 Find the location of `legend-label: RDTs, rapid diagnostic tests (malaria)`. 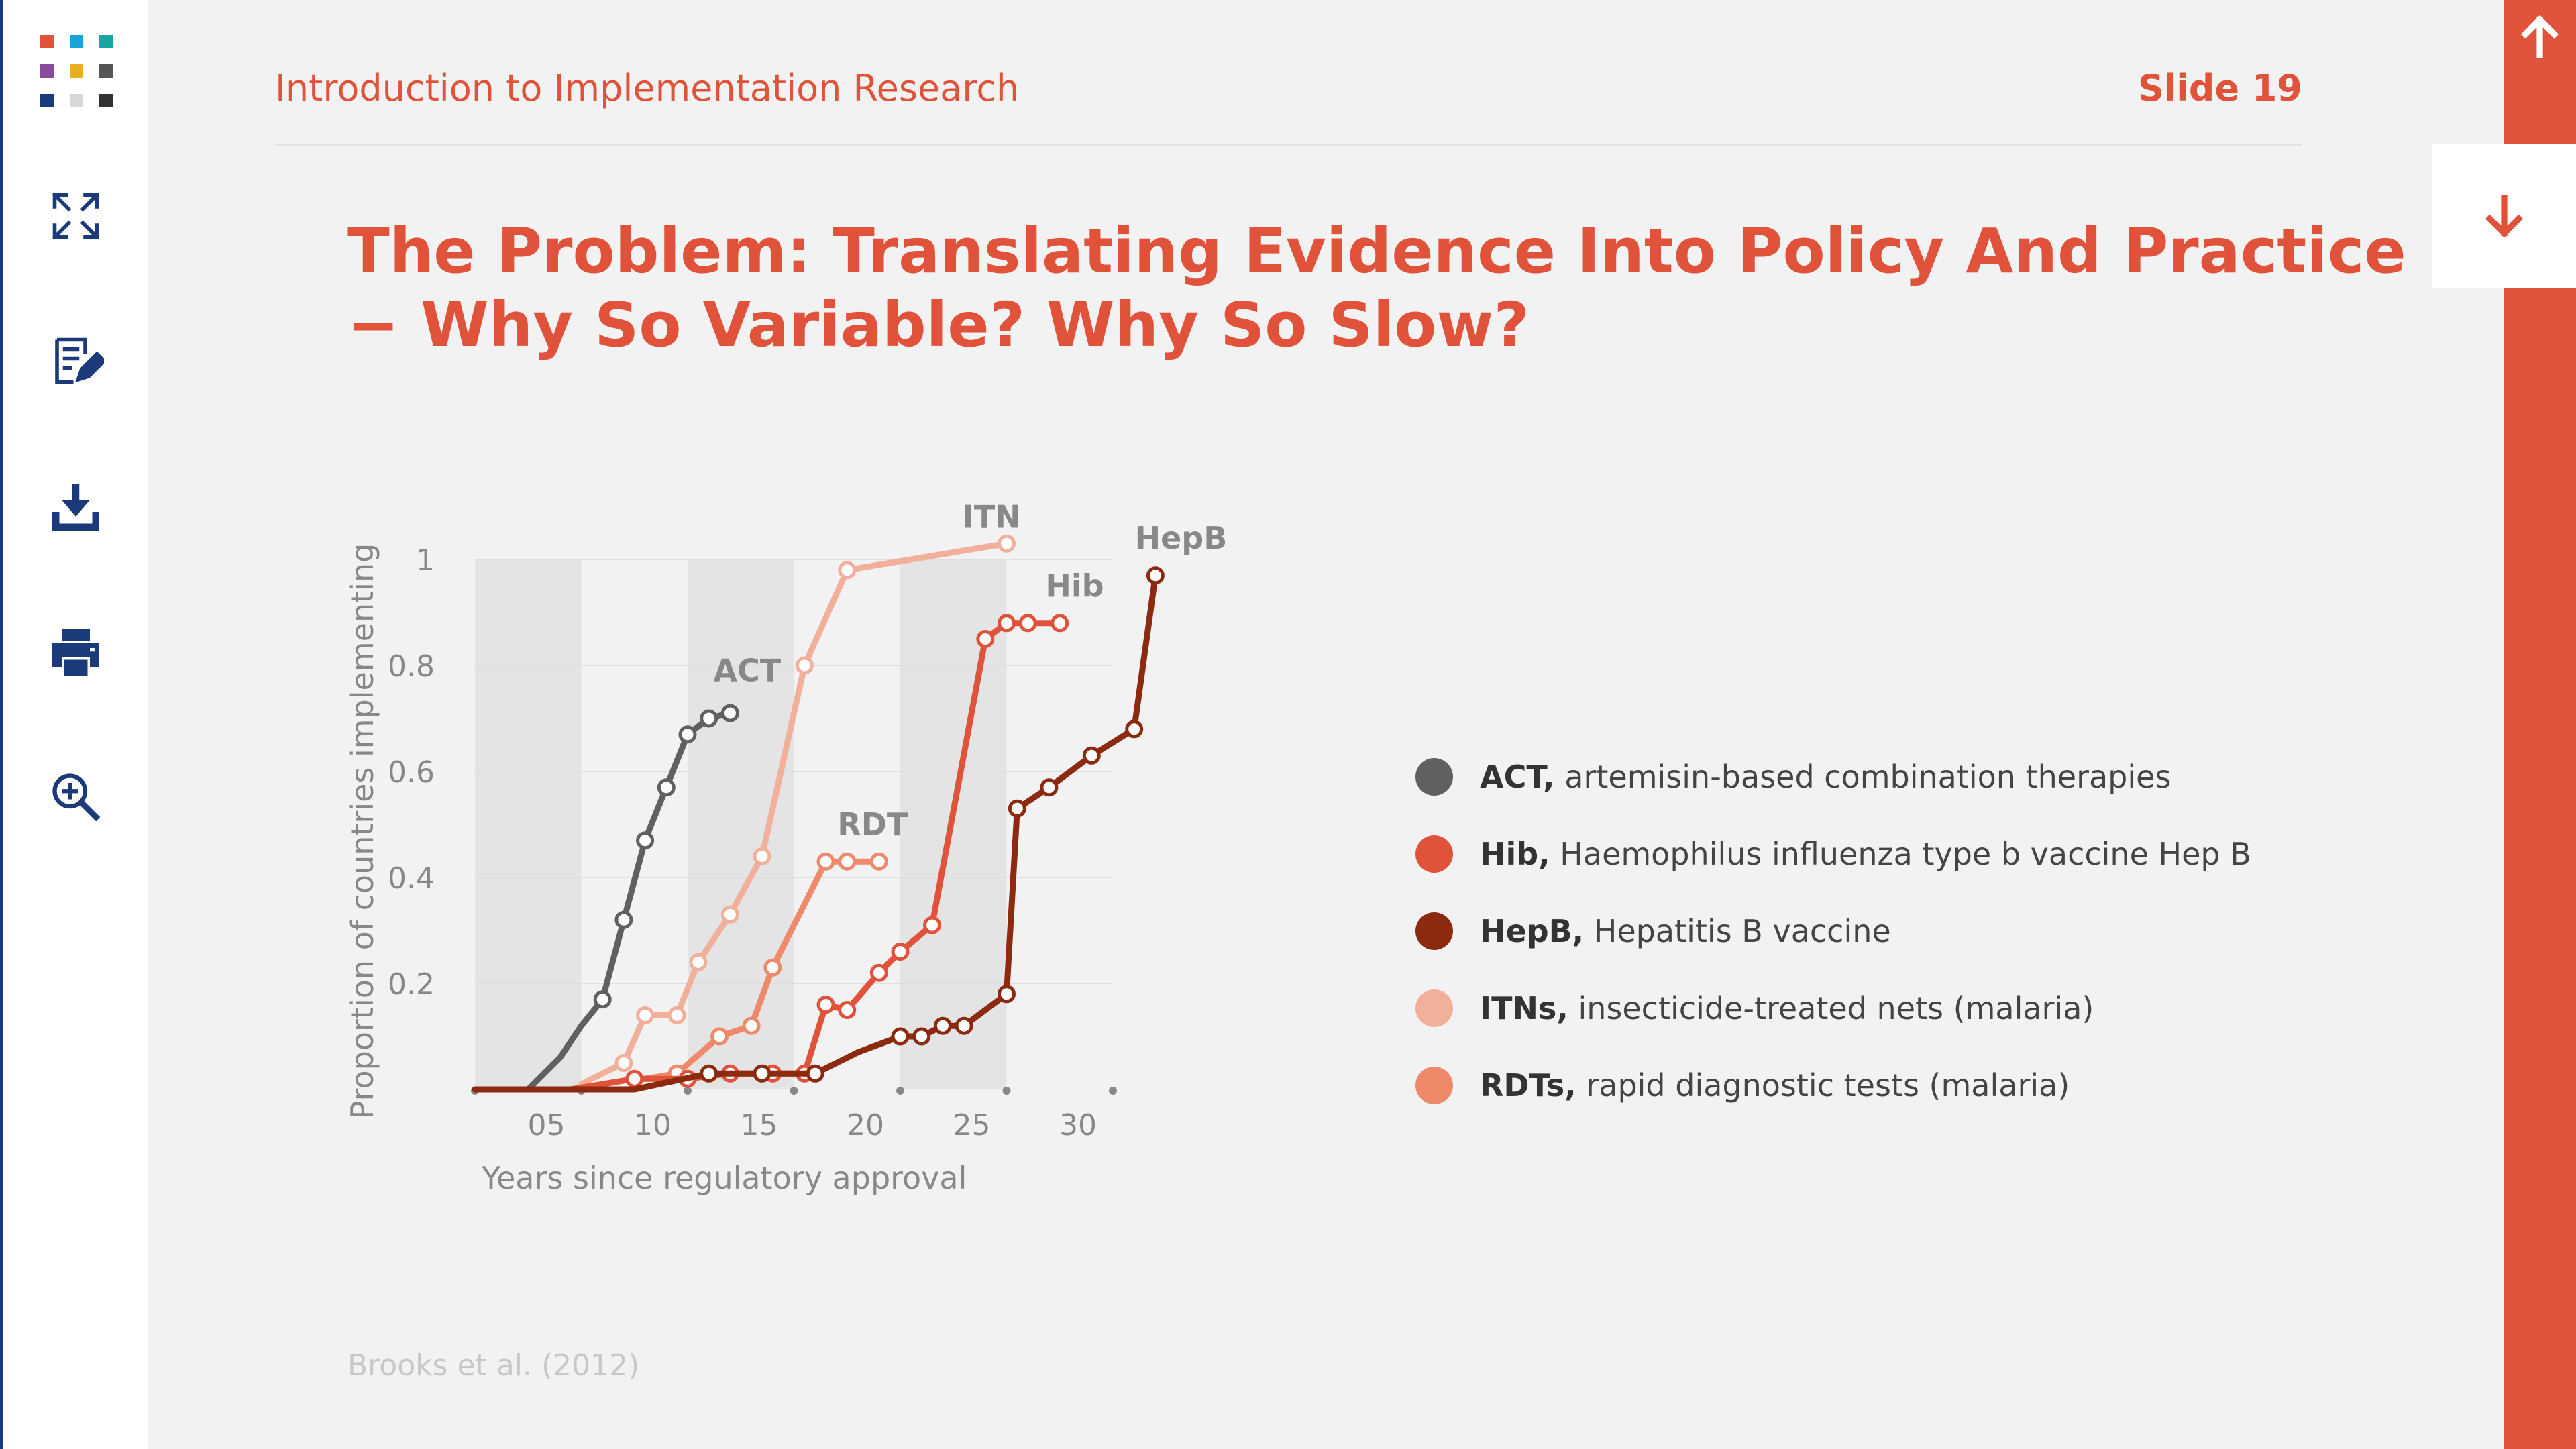

legend-label: RDTs, rapid diagnostic tests (malaria) is located at coordinates (1775, 1085).